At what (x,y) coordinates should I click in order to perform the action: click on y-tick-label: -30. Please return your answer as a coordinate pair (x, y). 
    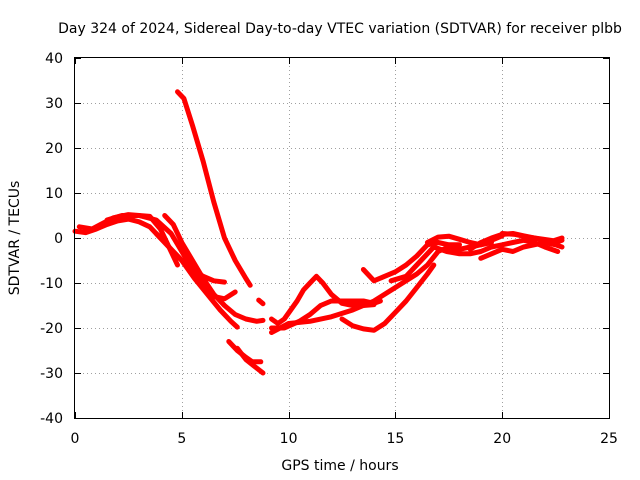
    Looking at the image, I should click on (51, 374).